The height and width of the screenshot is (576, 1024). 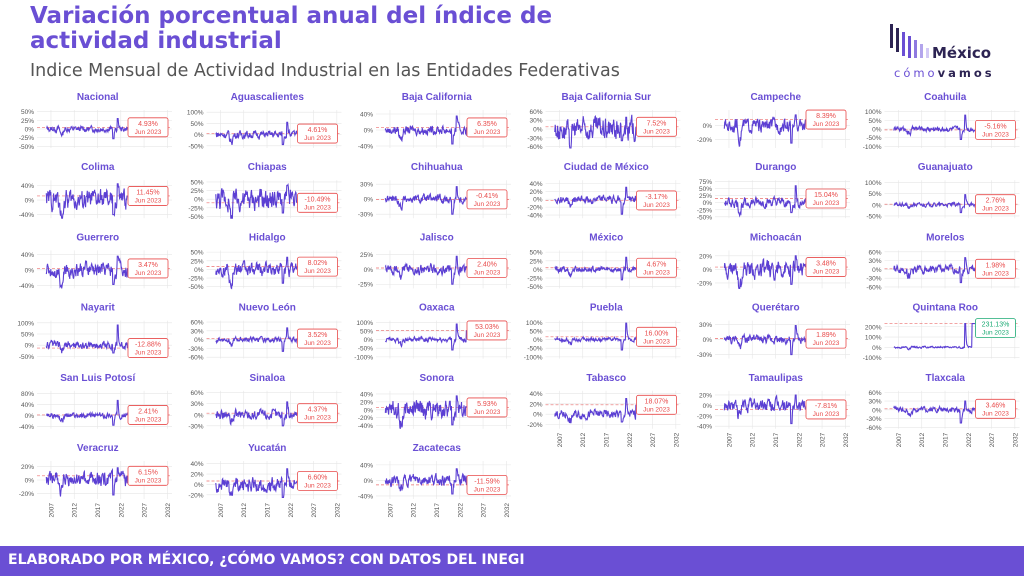 I want to click on panel-michoacán: Michoacán 20% 0% -20% 3.48%Jun 2023, so click(x=773, y=260).